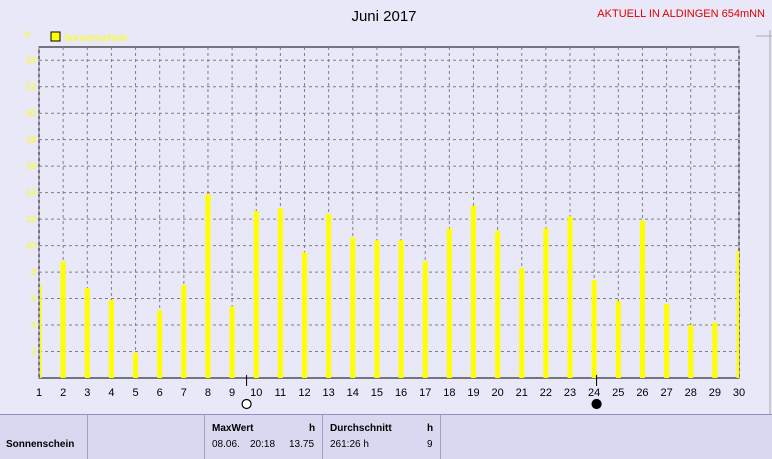 The height and width of the screenshot is (459, 772). What do you see at coordinates (329, 393) in the screenshot?
I see `x-tick-label: 13` at bounding box center [329, 393].